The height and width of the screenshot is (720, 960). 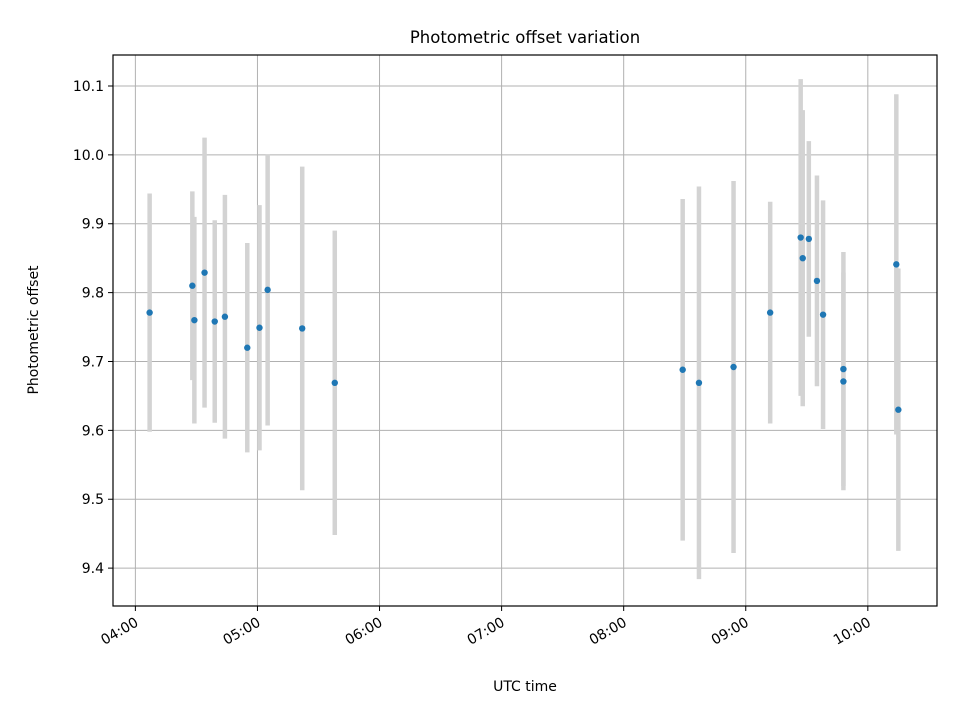 I want to click on y-axis: 9.4 9.5 9.6 9.7 9.8 9.9 10.0 10.1, so click(x=93, y=328).